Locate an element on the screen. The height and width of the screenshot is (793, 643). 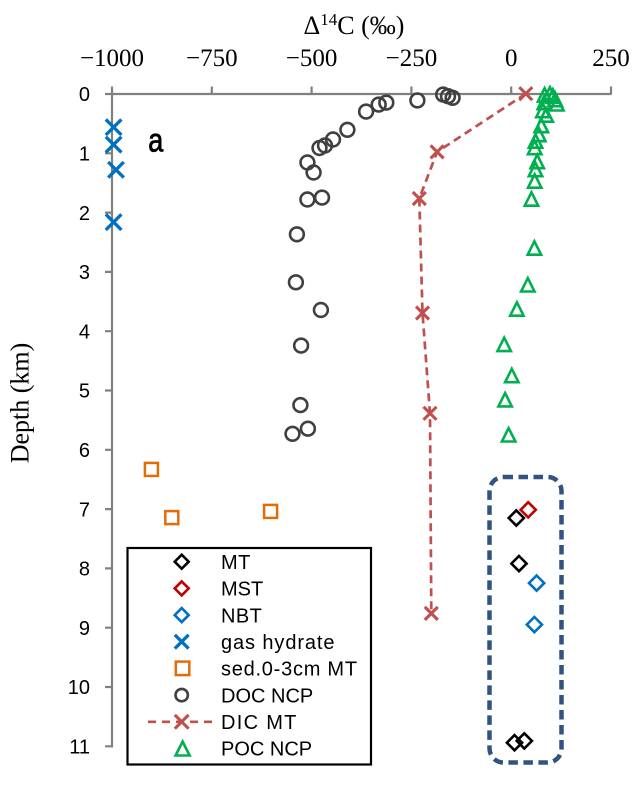
svg-text: −500 is located at coordinates (312, 58).